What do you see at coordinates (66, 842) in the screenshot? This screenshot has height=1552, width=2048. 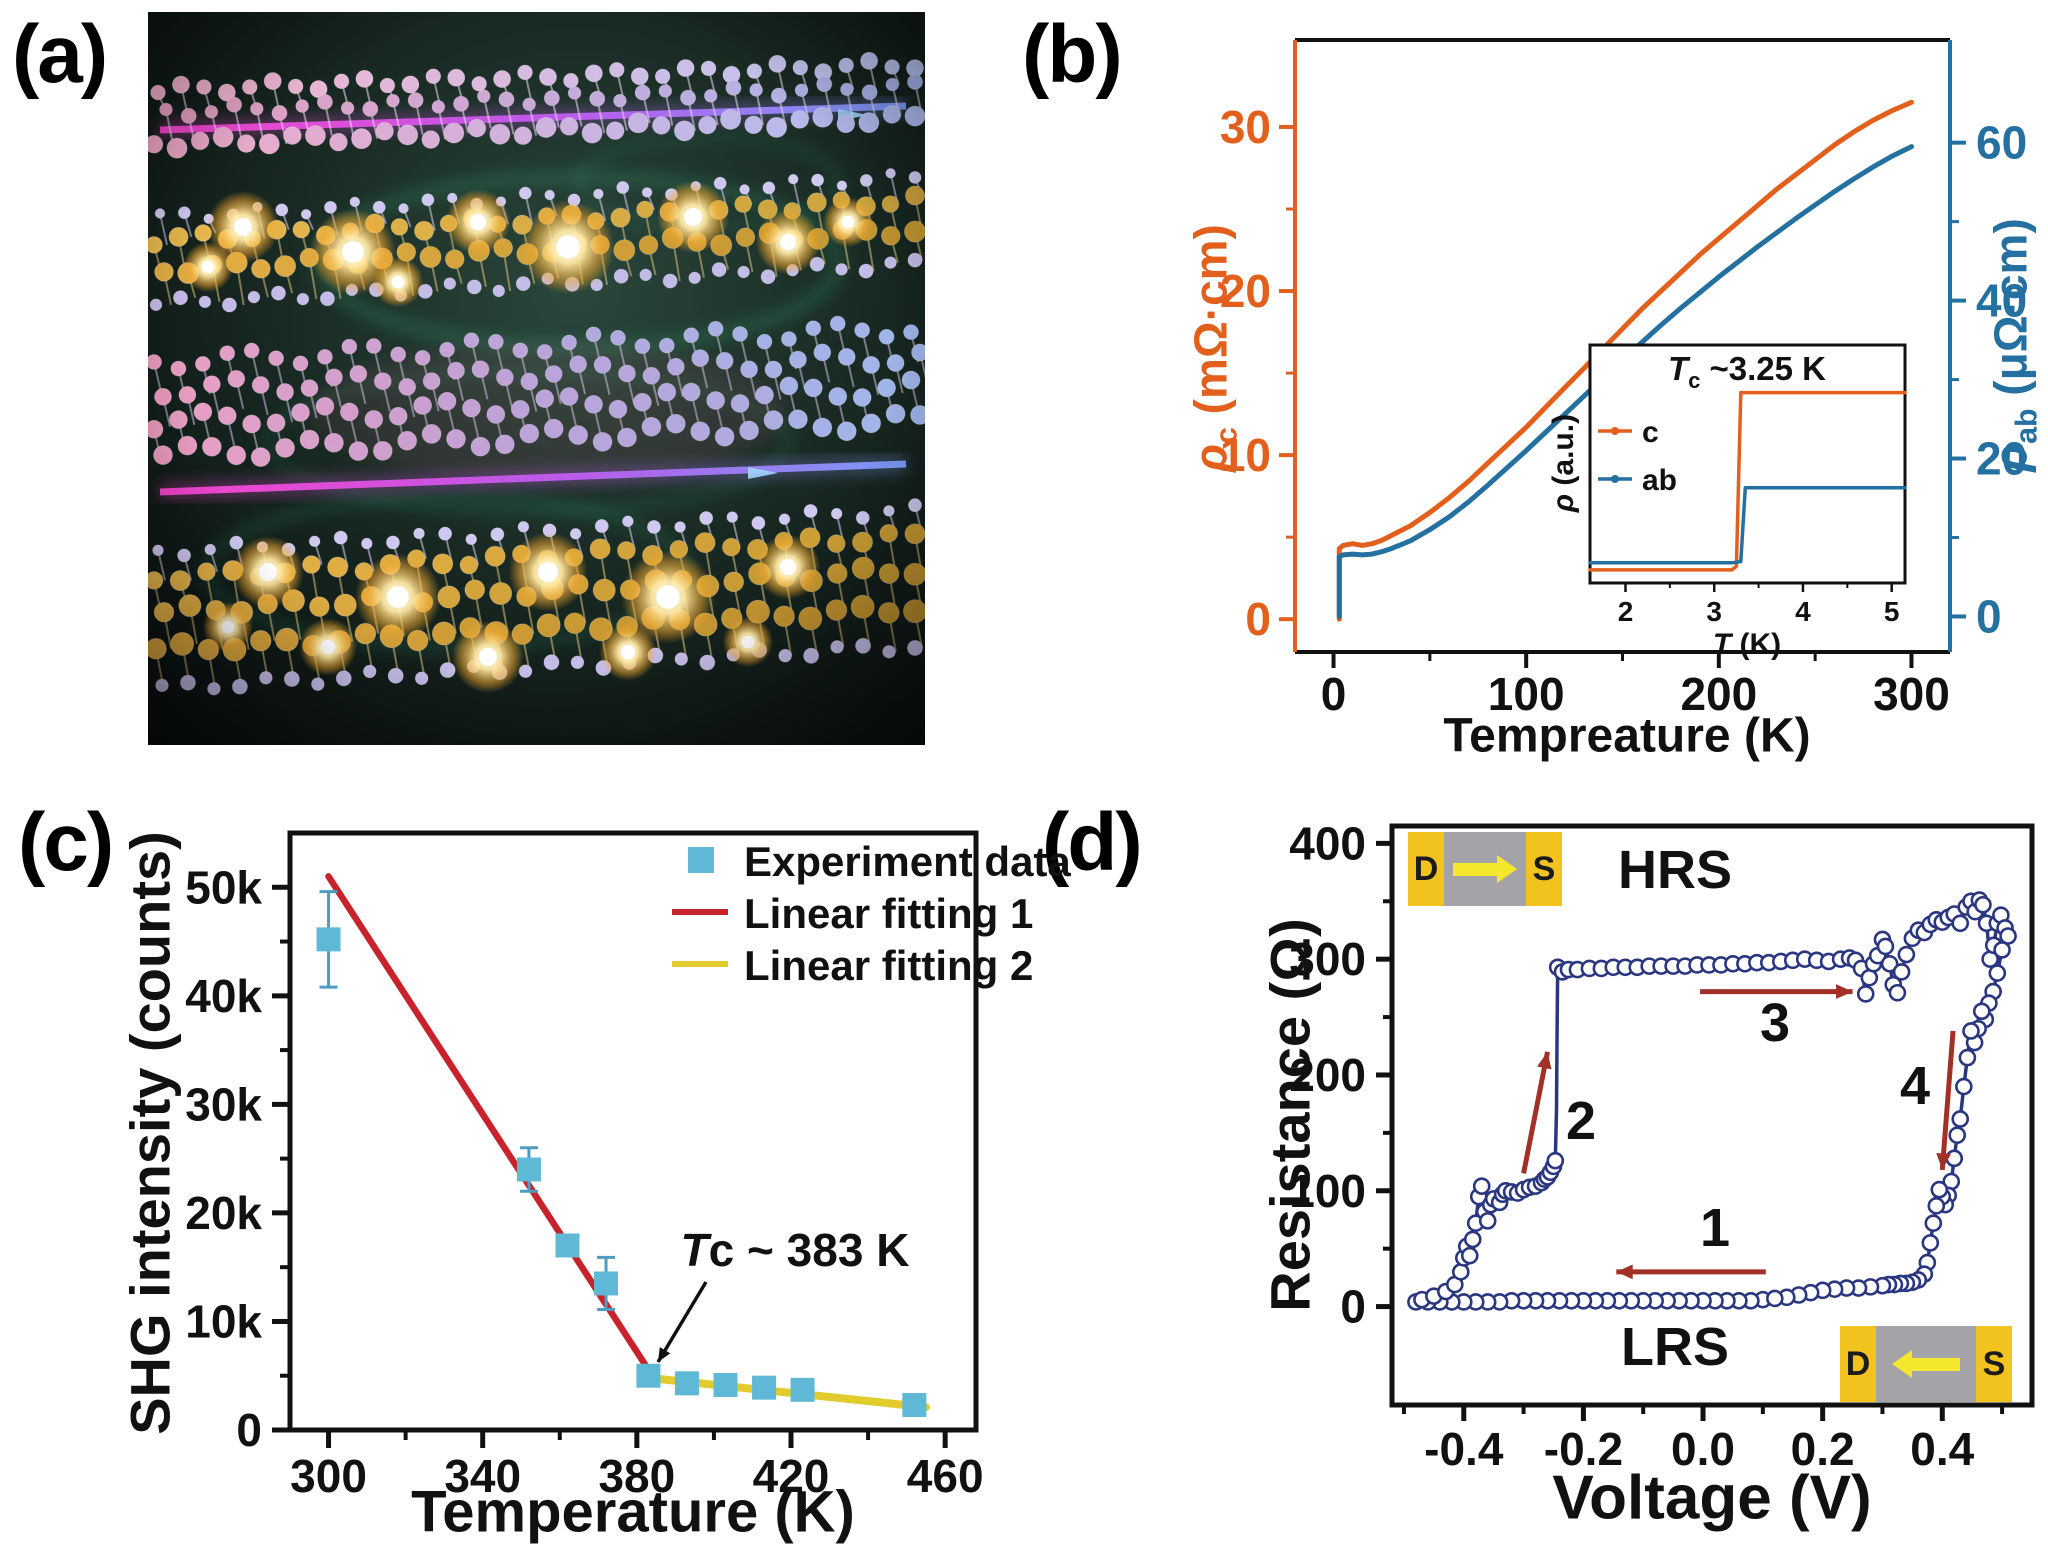 I see `panel-c-label: (c)` at bounding box center [66, 842].